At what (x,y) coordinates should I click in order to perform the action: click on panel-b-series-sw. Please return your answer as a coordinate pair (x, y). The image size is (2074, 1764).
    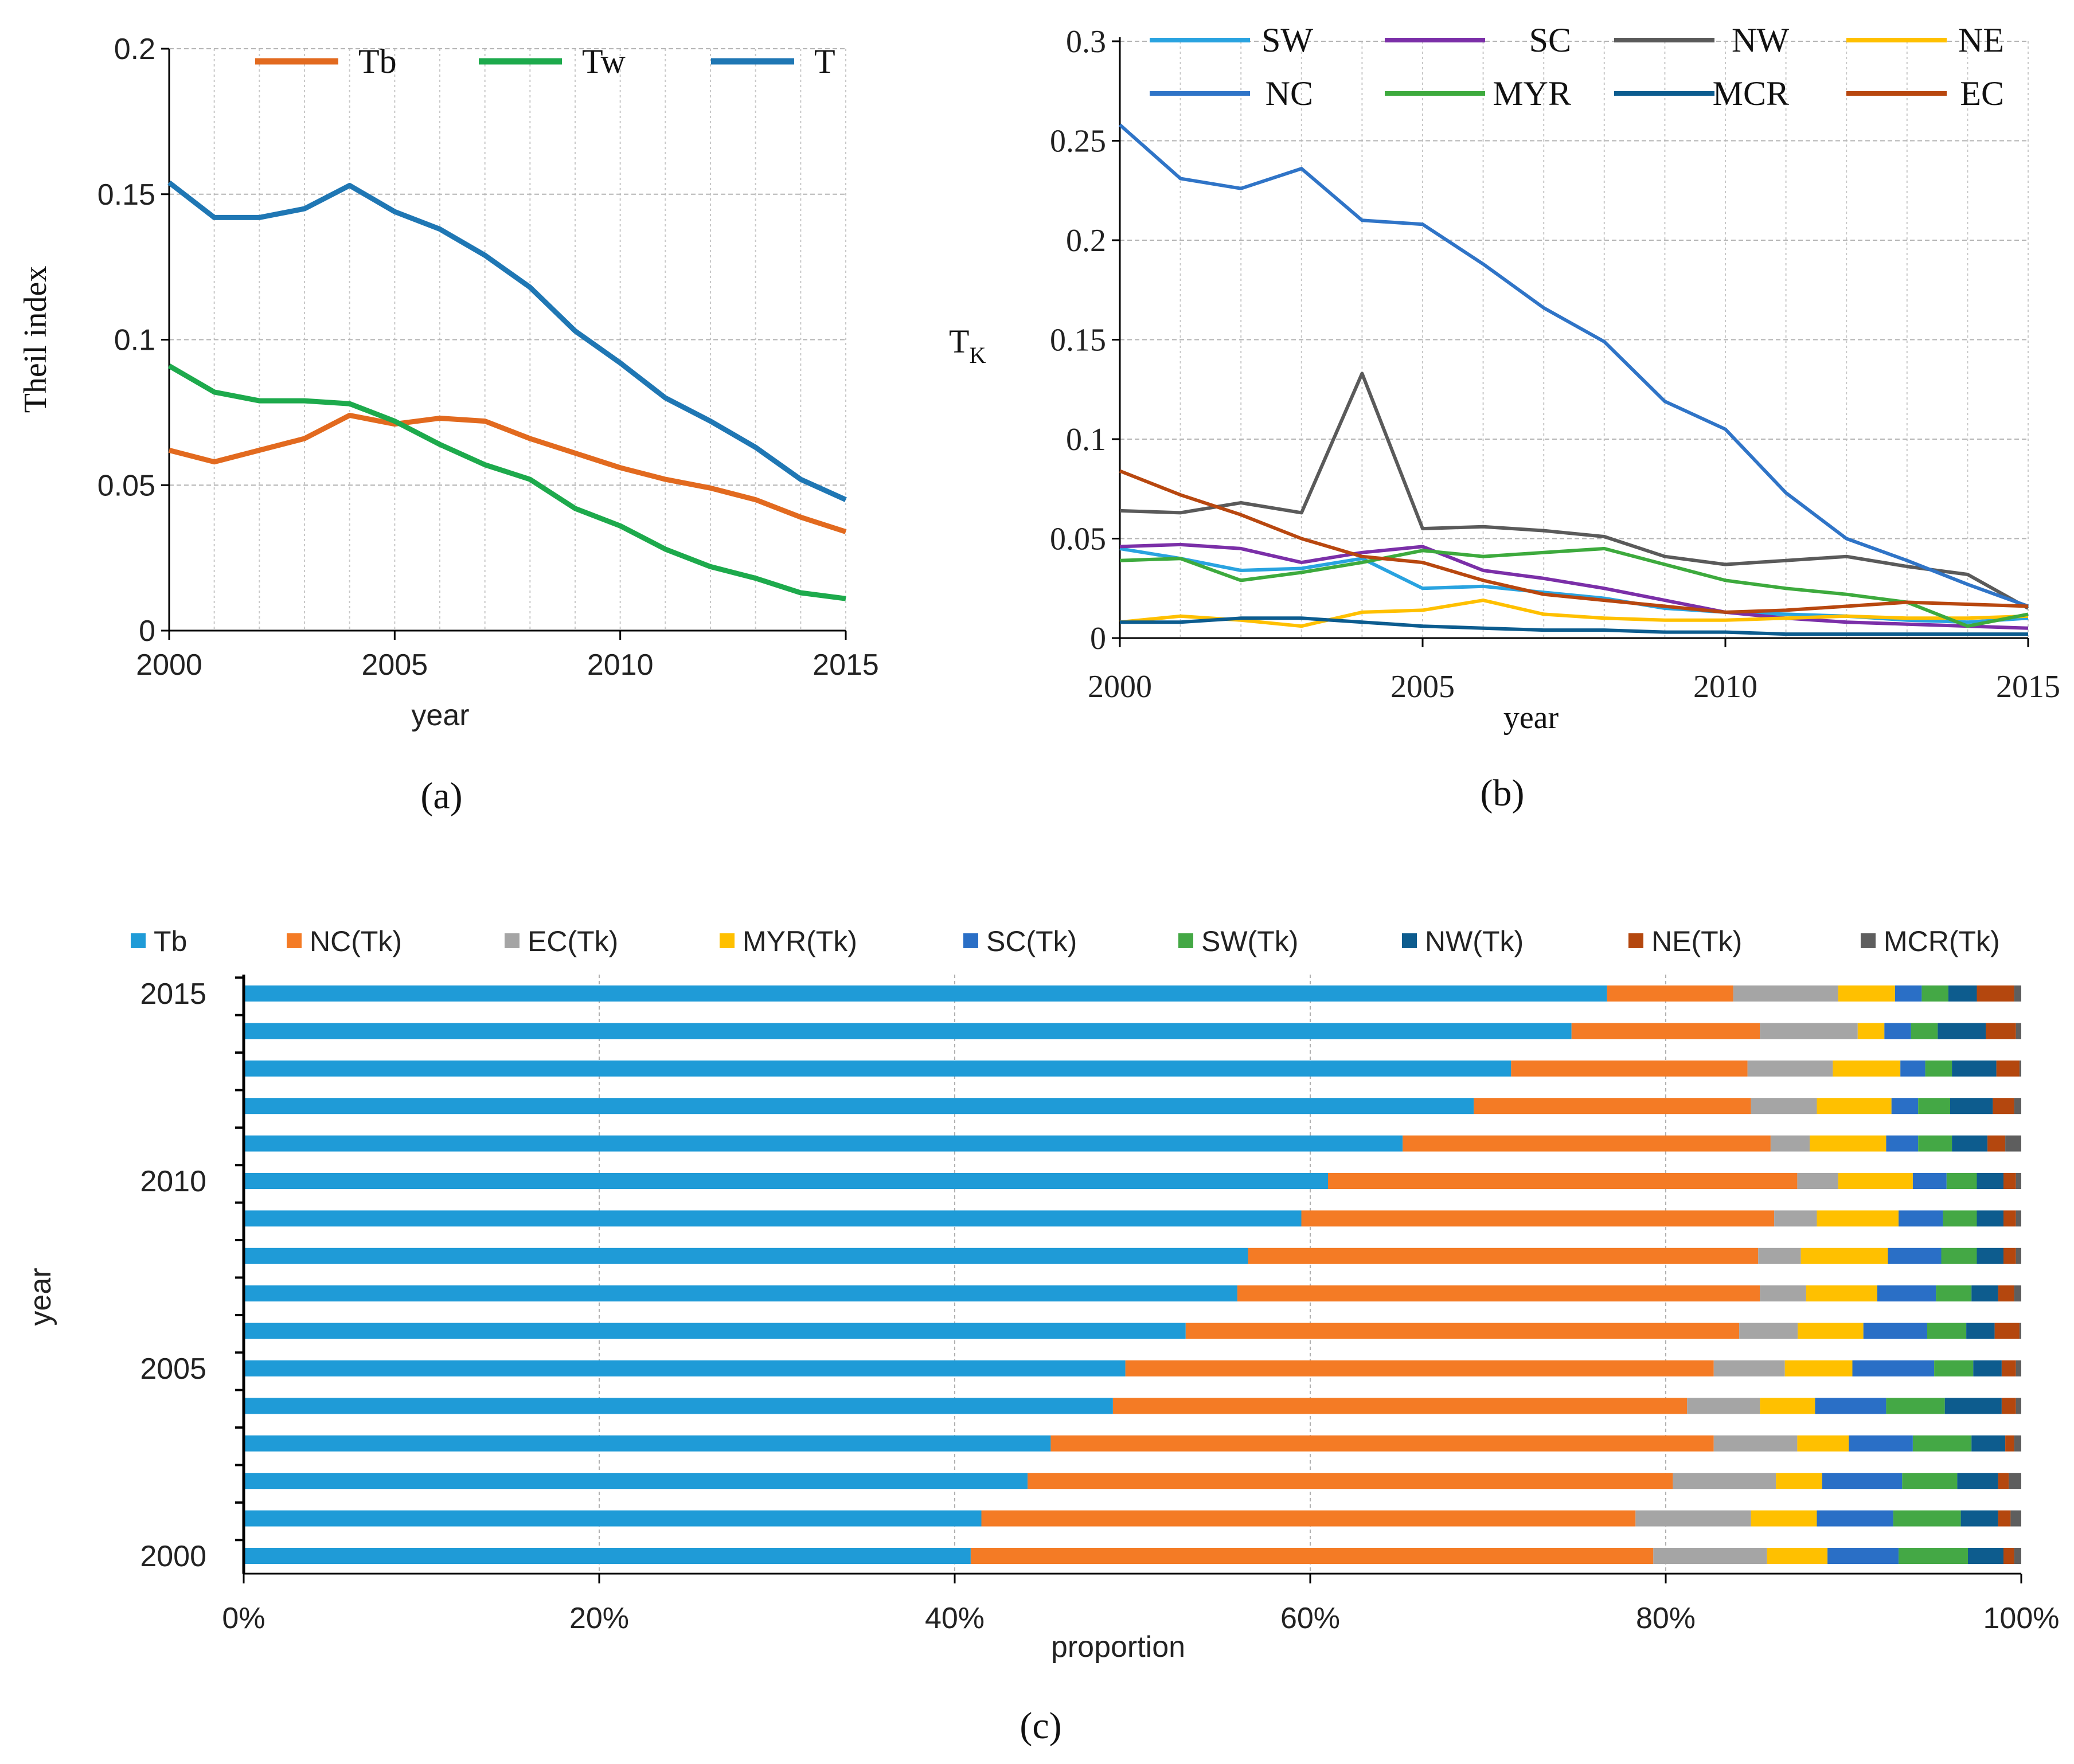
    Looking at the image, I should click on (1574, 585).